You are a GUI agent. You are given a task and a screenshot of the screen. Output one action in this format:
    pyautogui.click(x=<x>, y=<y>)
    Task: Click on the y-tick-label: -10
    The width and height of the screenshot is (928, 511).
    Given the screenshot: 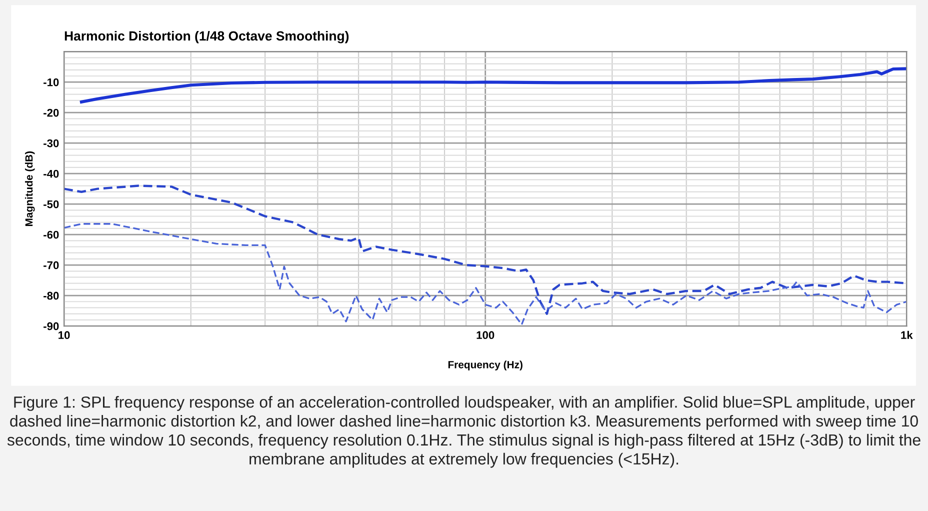 What is the action you would take?
    pyautogui.click(x=51, y=82)
    